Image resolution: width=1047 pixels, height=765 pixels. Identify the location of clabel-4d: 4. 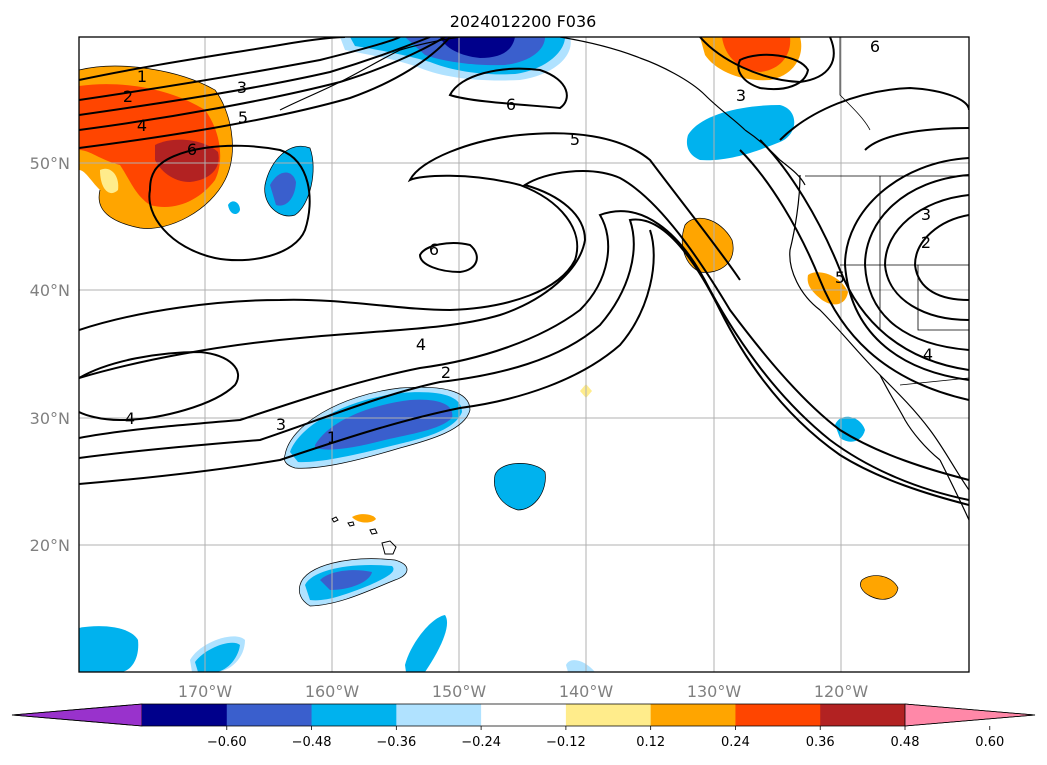
(928, 354).